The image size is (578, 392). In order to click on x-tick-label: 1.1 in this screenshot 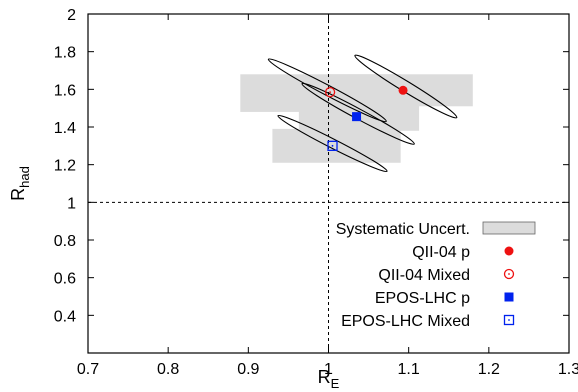, I will do `click(409, 369)`.